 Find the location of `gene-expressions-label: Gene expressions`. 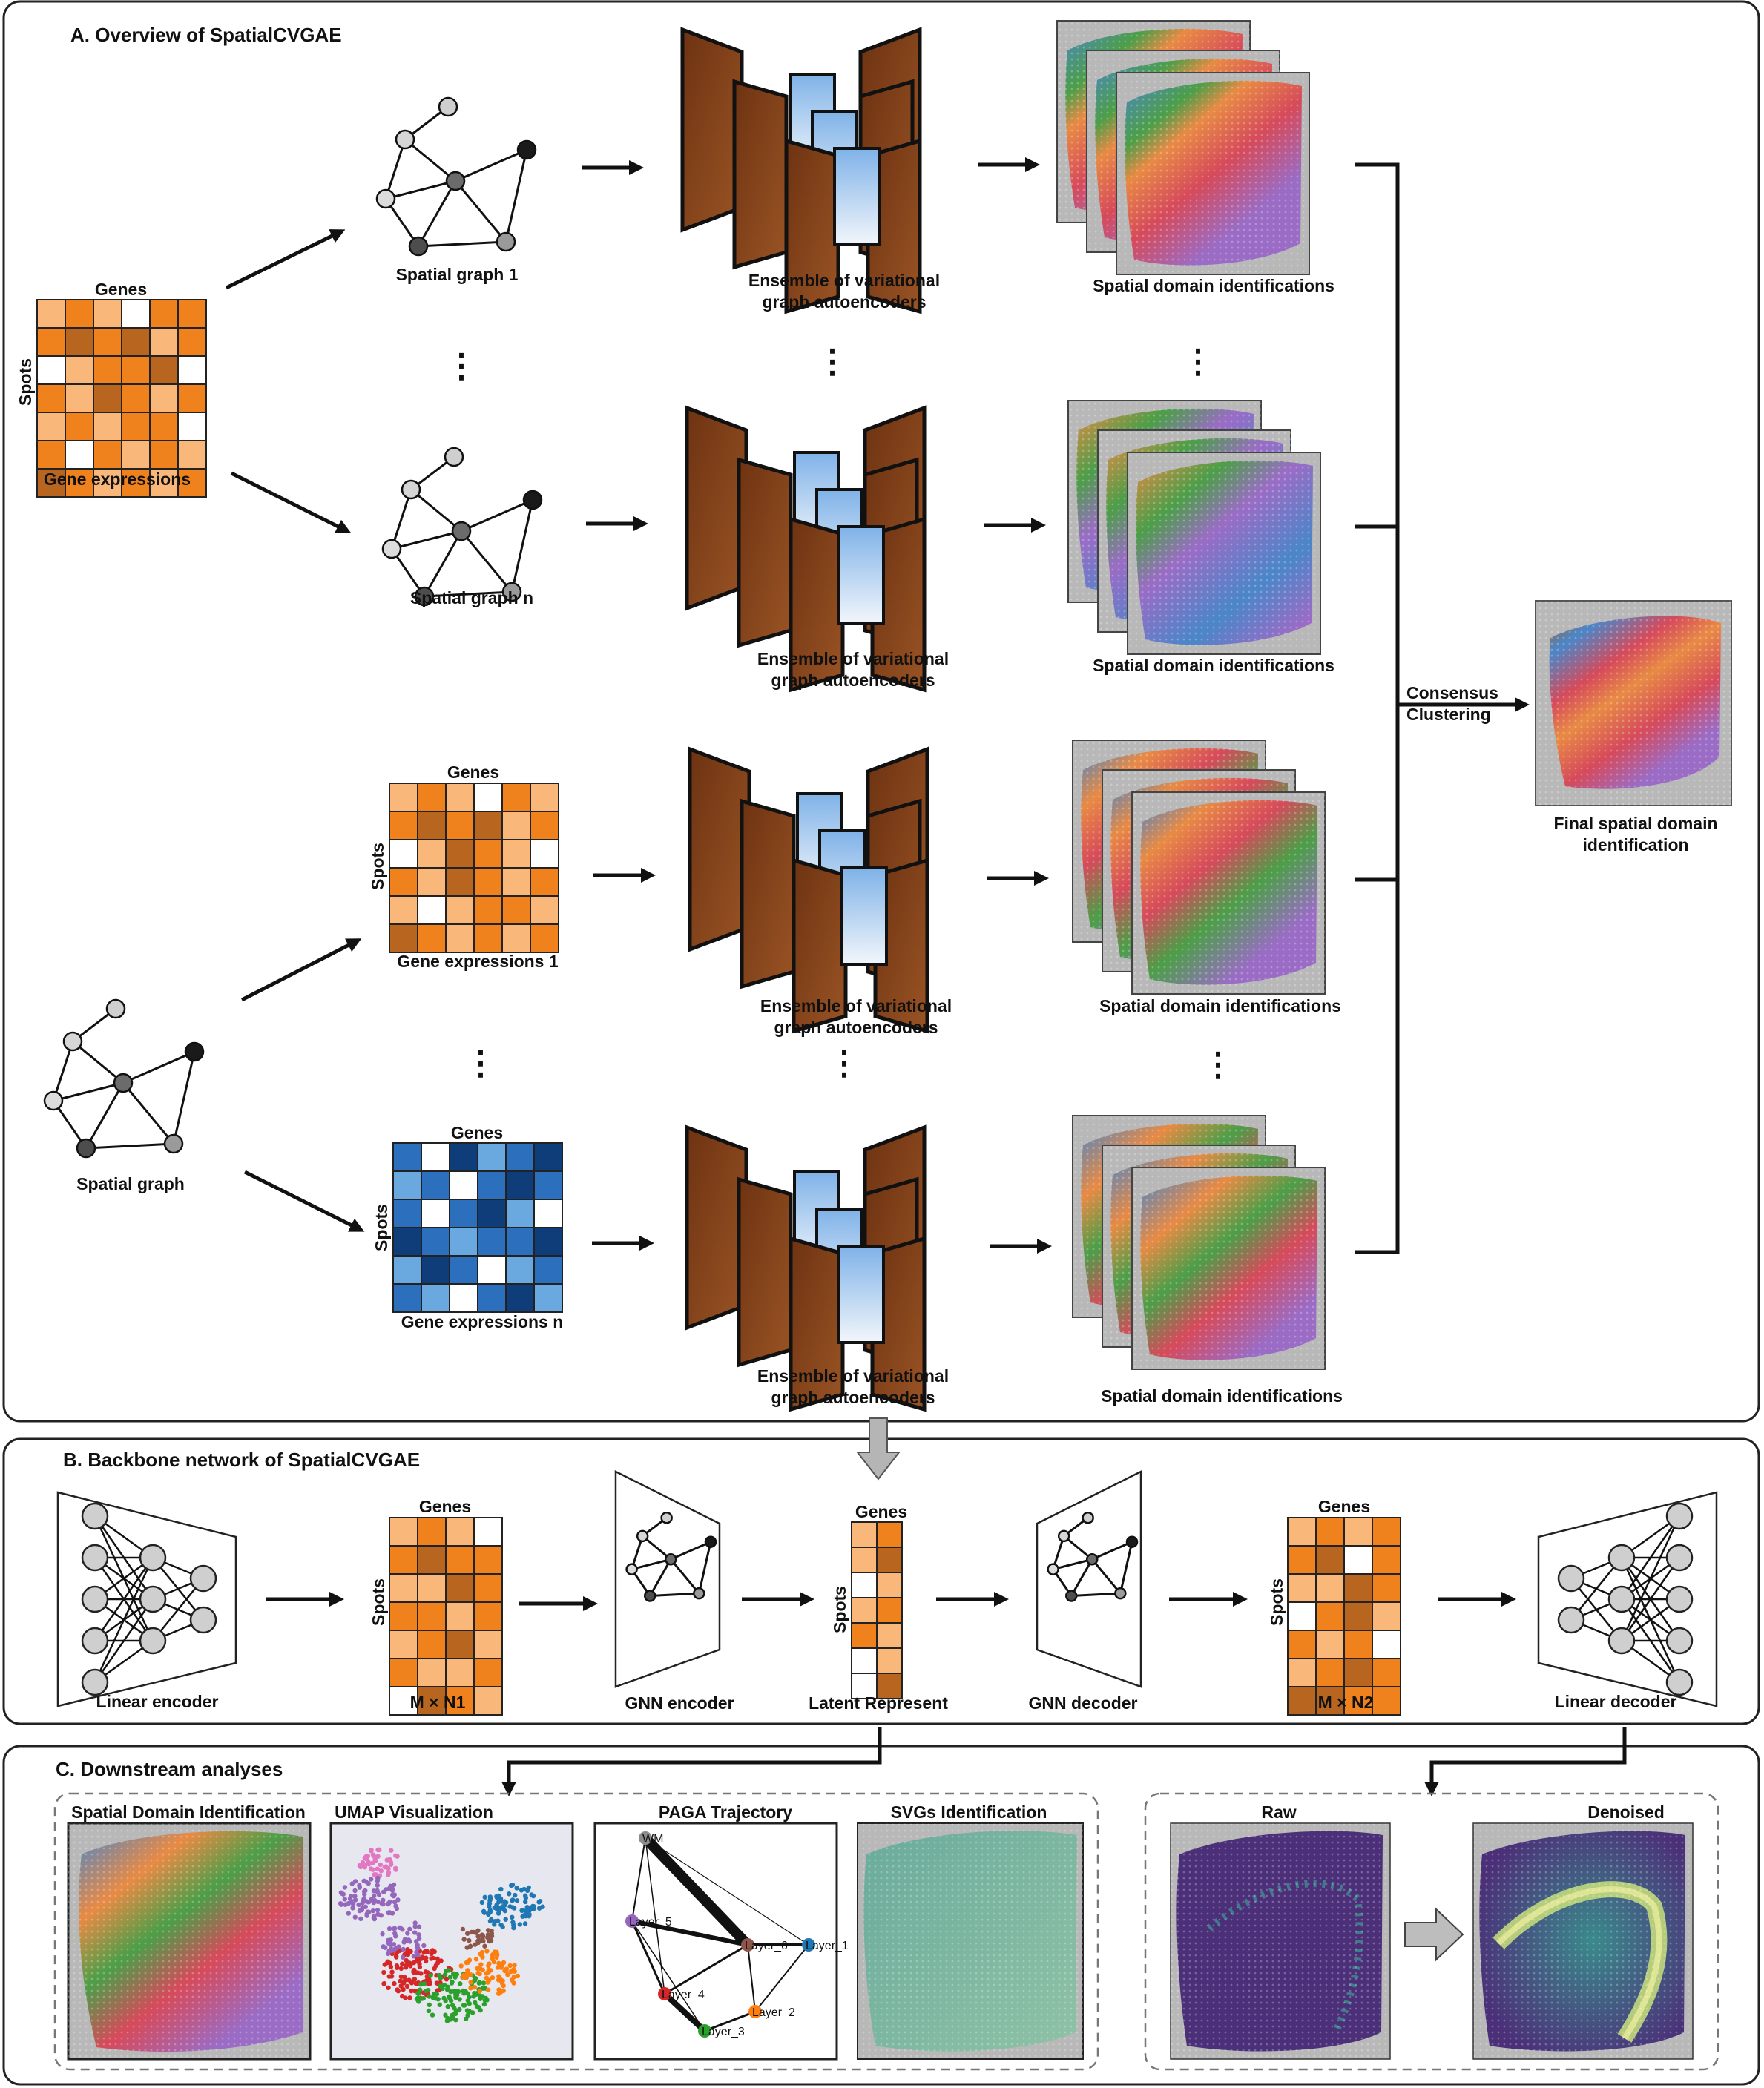

gene-expressions-label: Gene expressions is located at coordinates (117, 479).